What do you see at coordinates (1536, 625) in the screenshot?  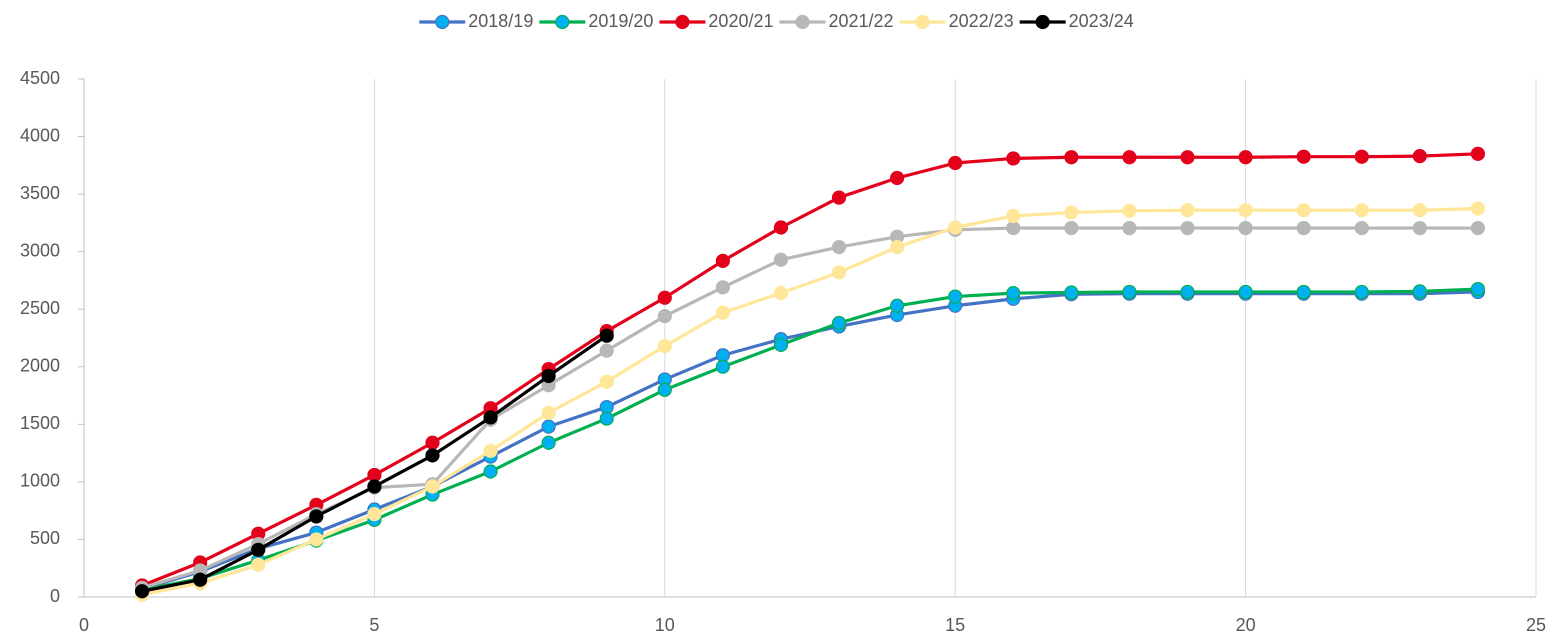 I see `x-tick-label: 25` at bounding box center [1536, 625].